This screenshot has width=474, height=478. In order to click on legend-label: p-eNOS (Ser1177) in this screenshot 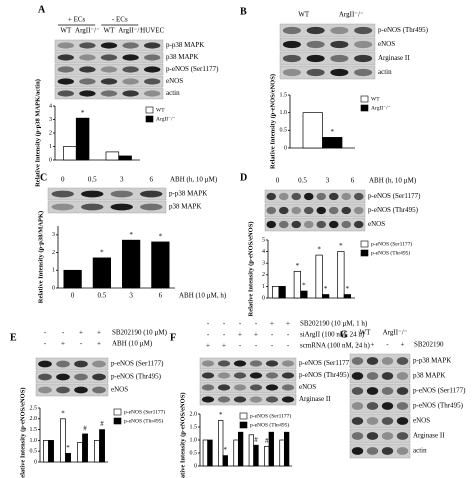, I will do `click(391, 243)`.